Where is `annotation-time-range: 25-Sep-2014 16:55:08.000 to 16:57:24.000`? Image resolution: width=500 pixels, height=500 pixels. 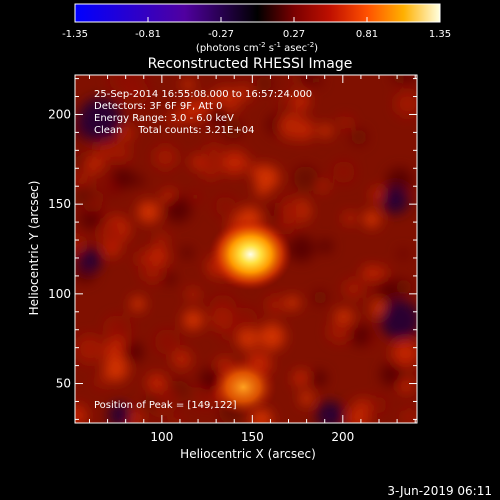 annotation-time-range: 25-Sep-2014 16:55:08.000 to 16:57:24.000 is located at coordinates (203, 94).